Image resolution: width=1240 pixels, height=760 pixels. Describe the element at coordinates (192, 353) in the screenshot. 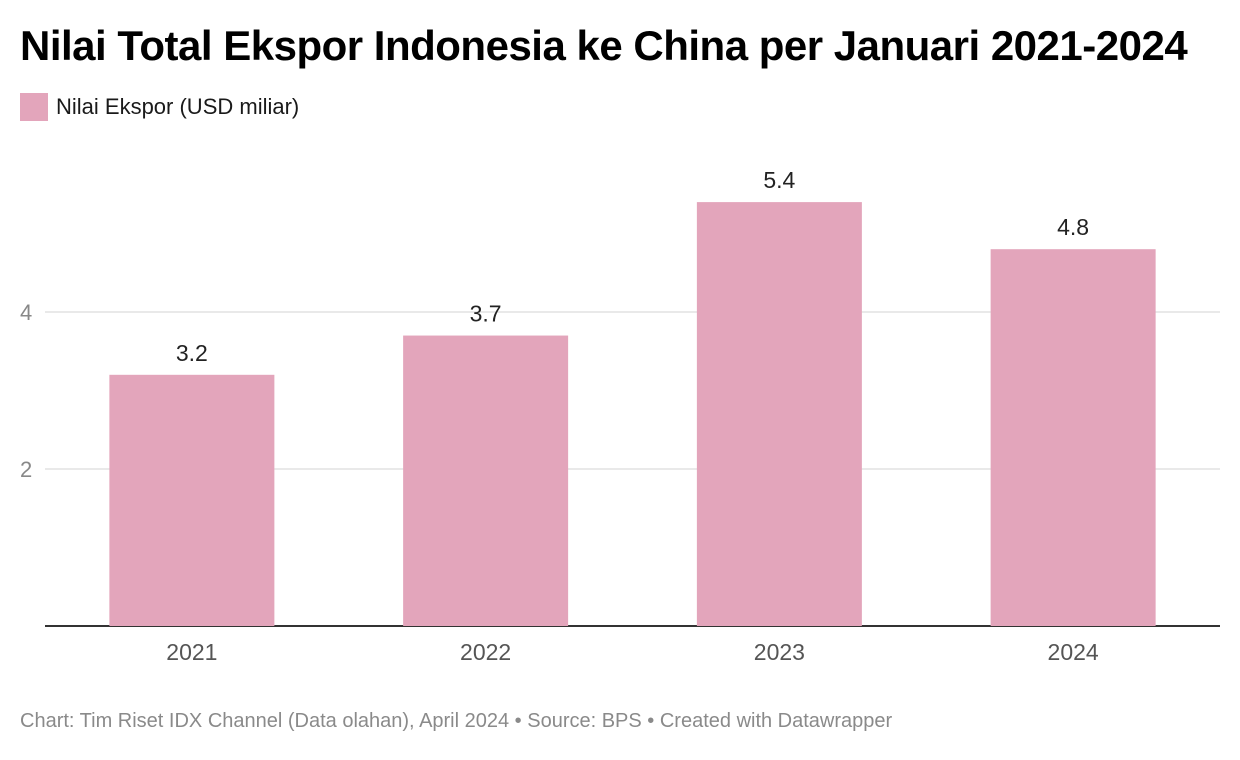

I see `value-label-2021: 3.2` at that location.